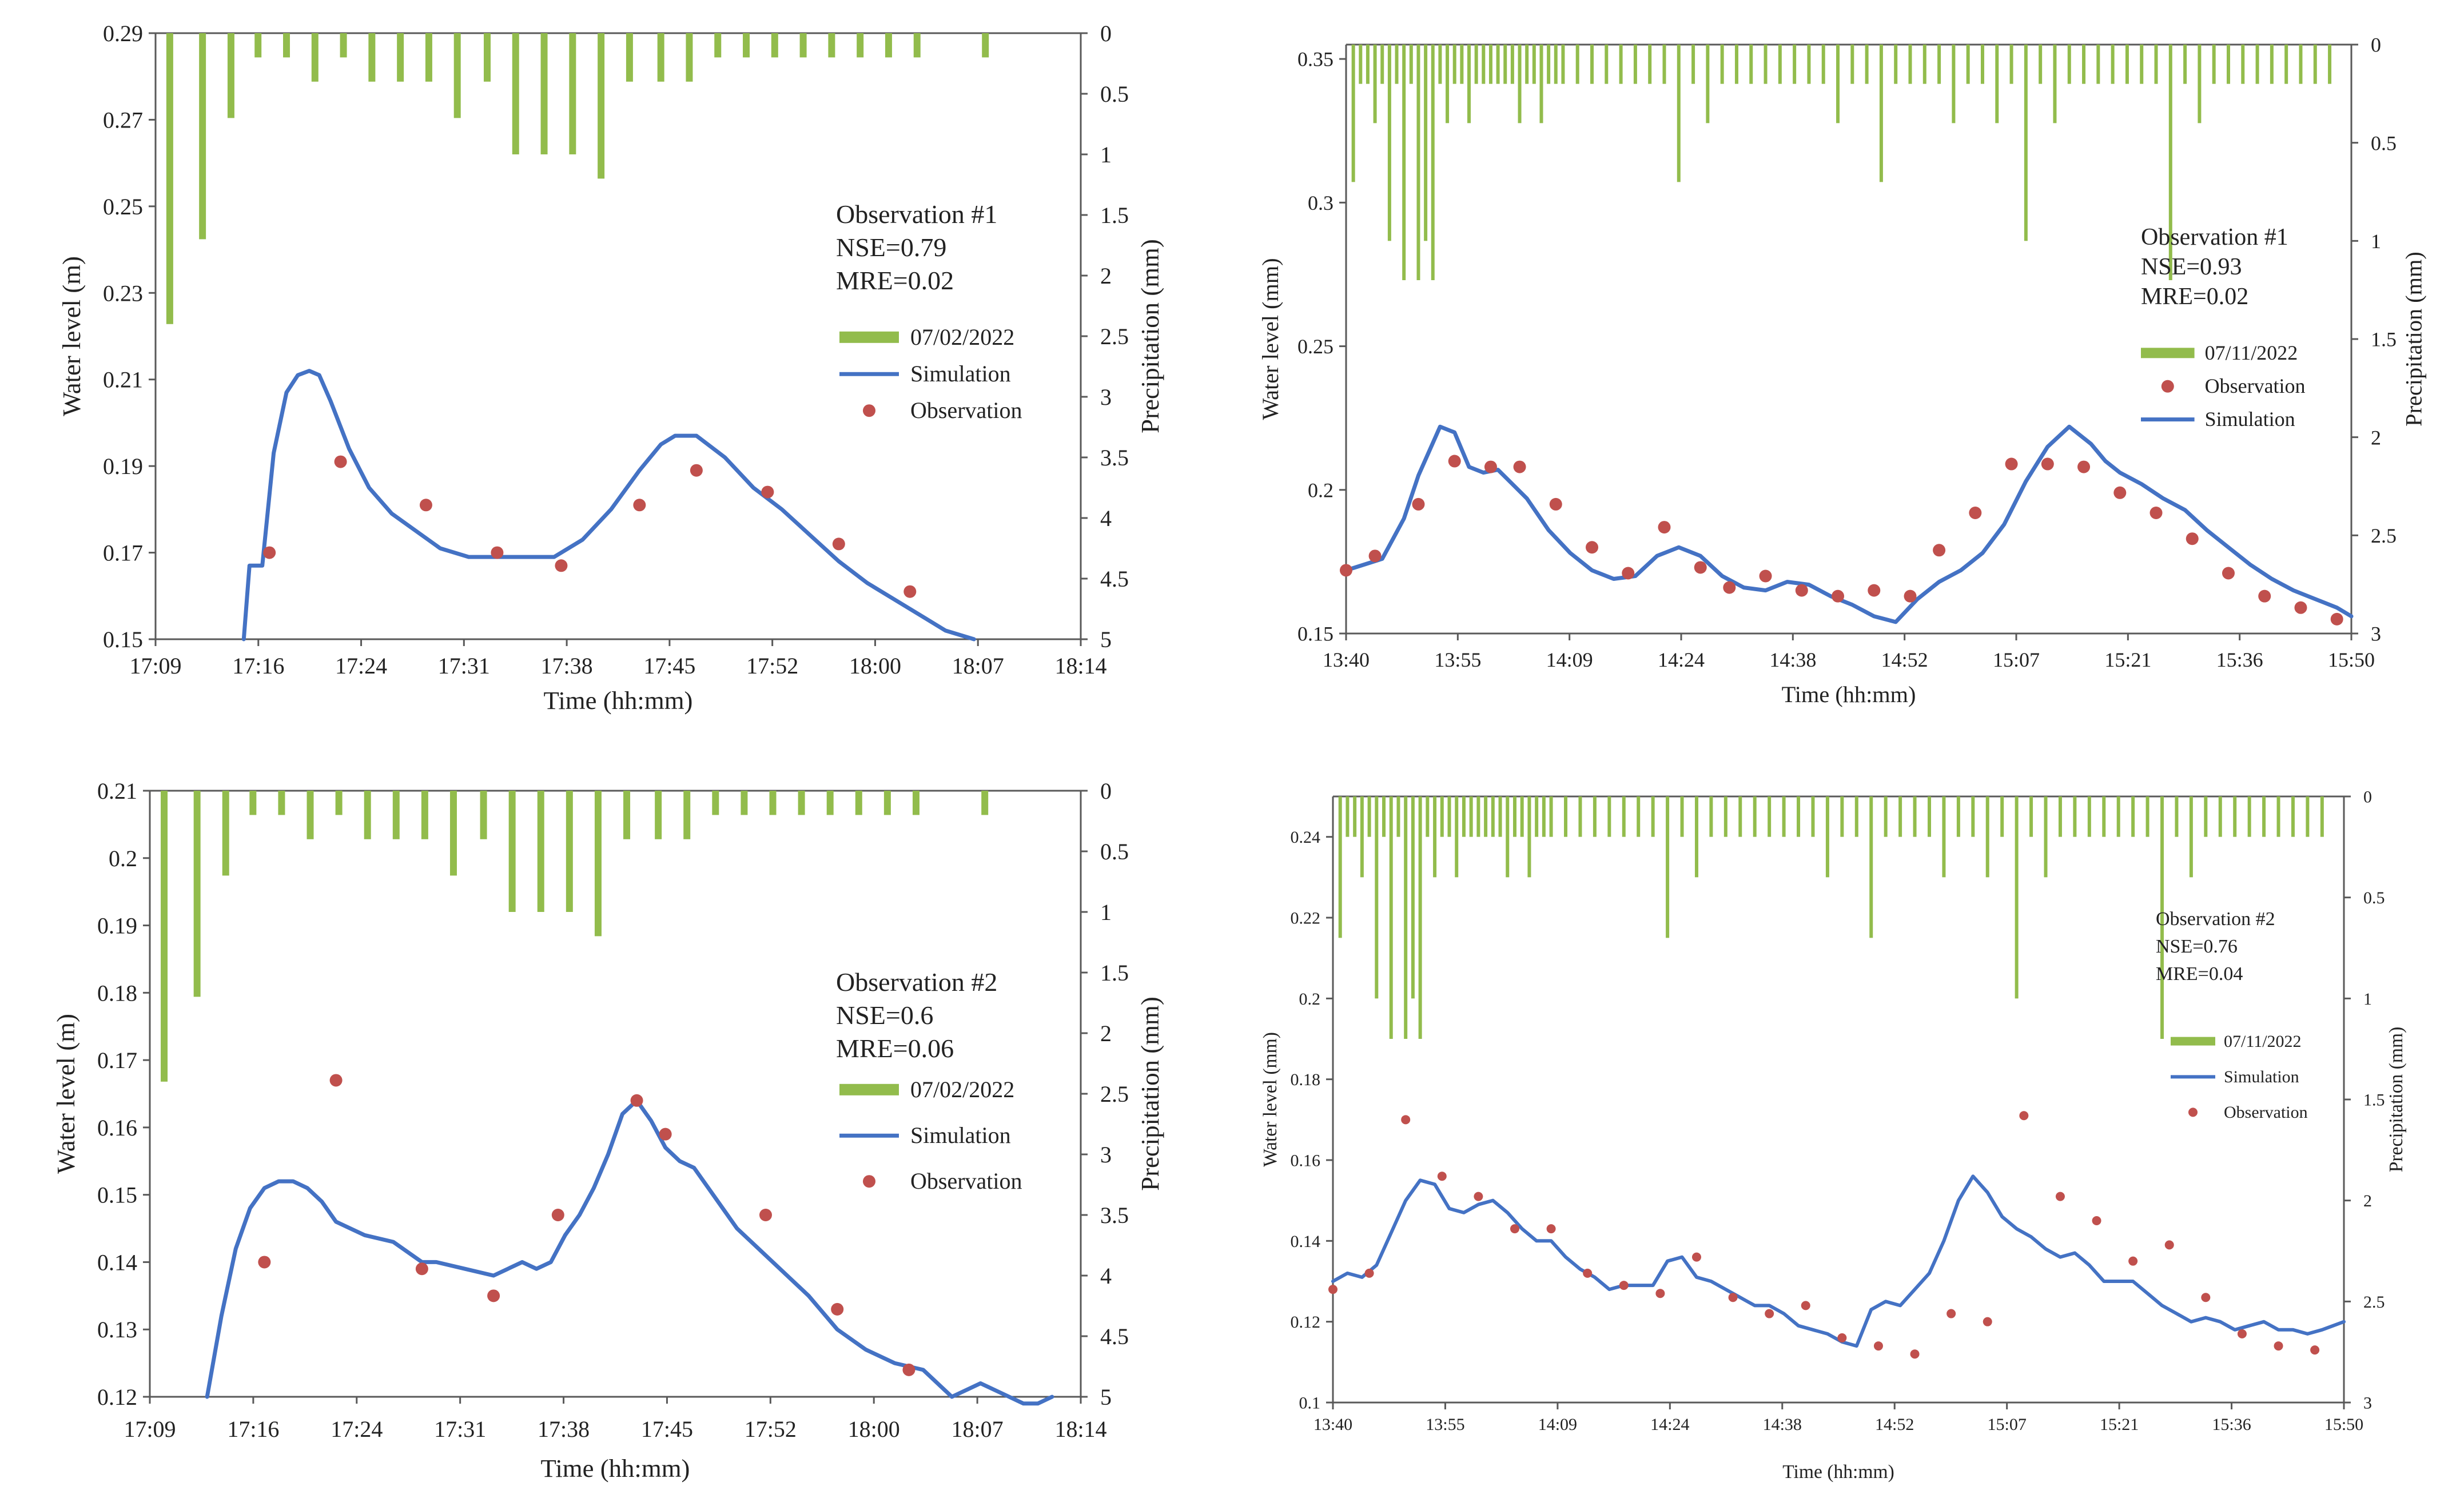 The image size is (2464, 1502). What do you see at coordinates (1114, 973) in the screenshot?
I see `y2-tick-label: 1.5` at bounding box center [1114, 973].